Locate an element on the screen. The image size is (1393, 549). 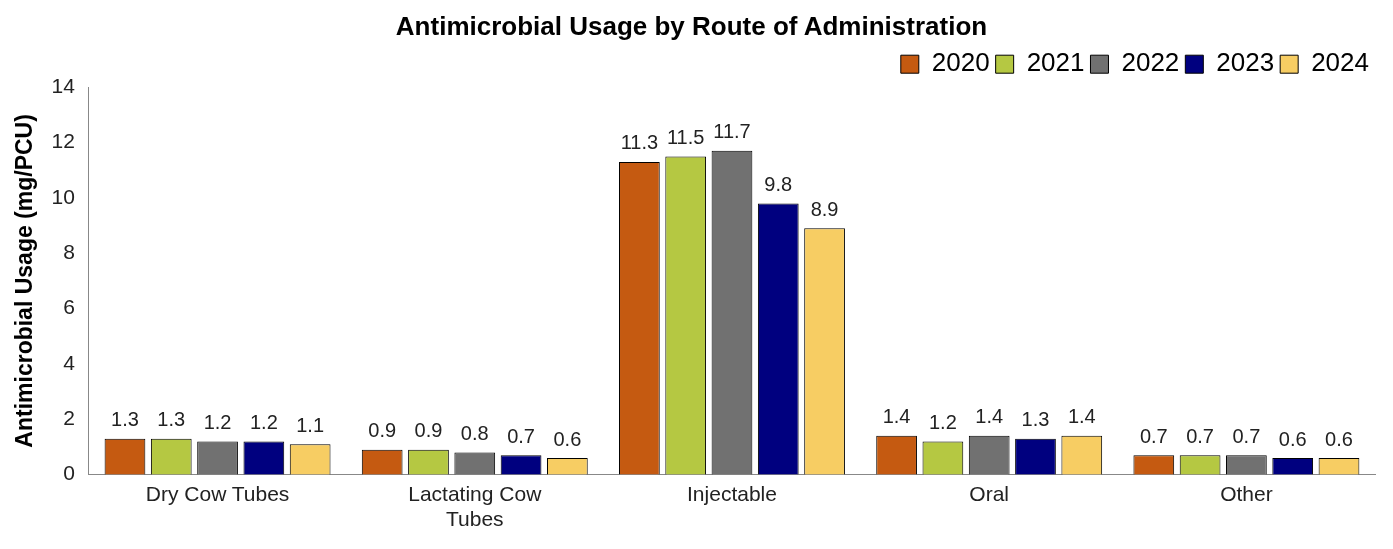
y-tick-label: 0 is located at coordinates (69, 473).